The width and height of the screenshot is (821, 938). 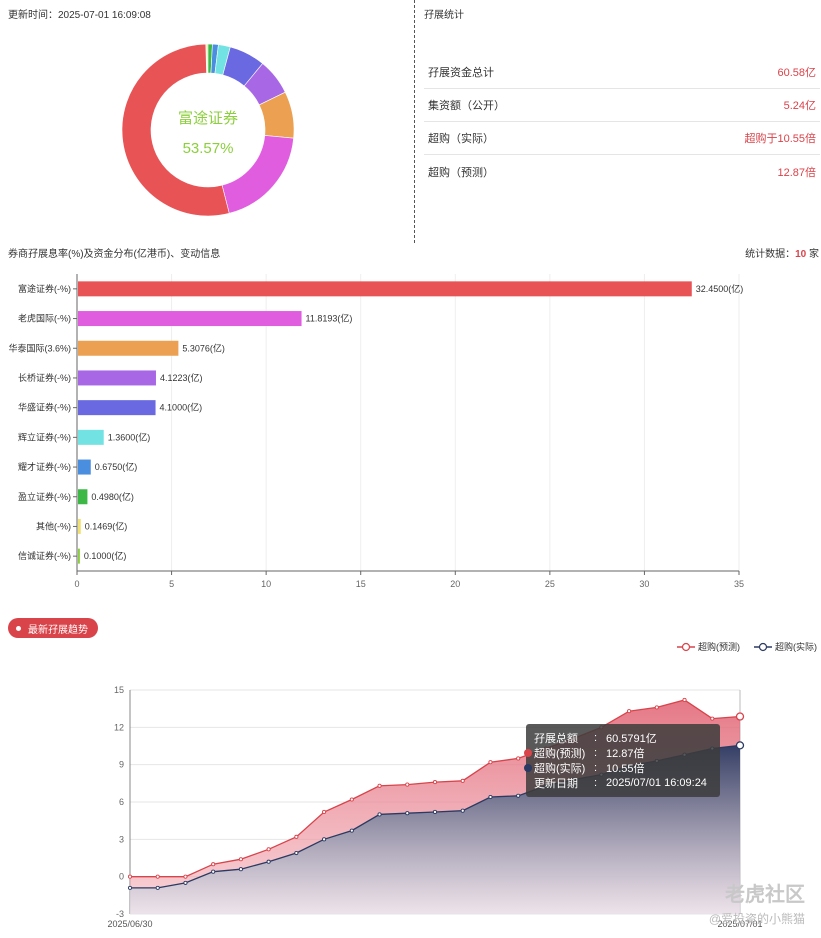 I want to click on legend-item-predicted: 超购(预测), so click(x=708, y=646).